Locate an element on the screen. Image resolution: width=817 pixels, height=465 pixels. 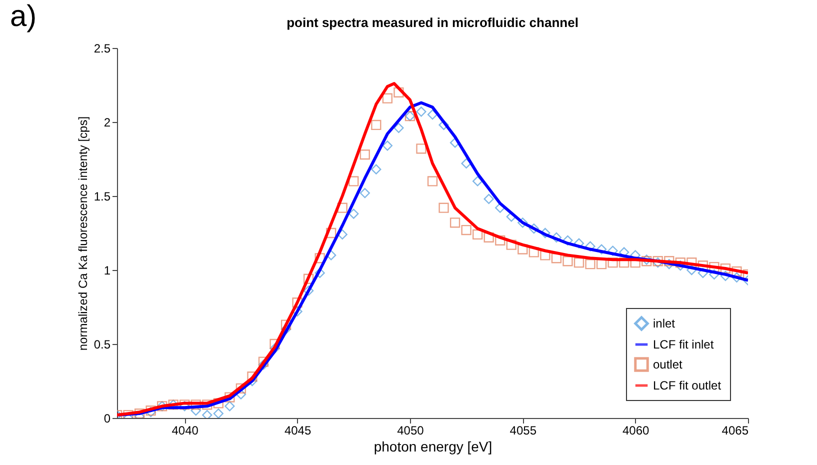
text: a) is located at coordinates (23, 17).